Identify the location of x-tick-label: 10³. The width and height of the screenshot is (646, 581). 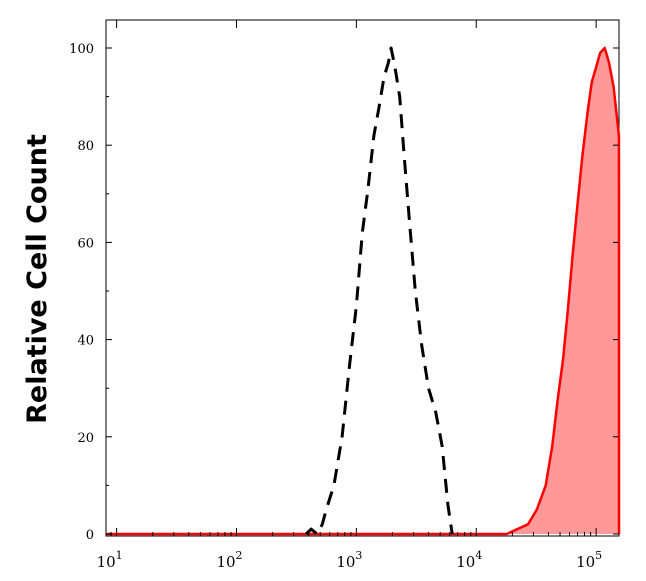
(349, 560).